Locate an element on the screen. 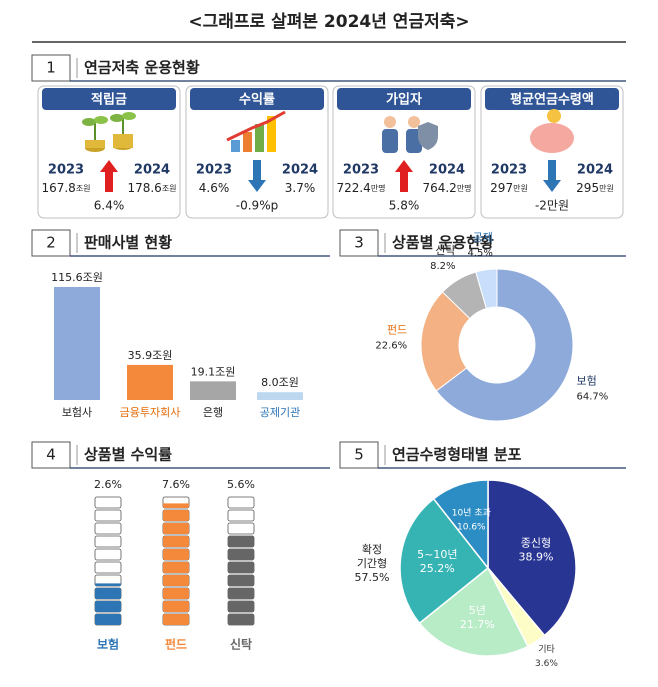 Image resolution: width=658 pixels, height=687 pixels. body is located at coordinates (390, 141).